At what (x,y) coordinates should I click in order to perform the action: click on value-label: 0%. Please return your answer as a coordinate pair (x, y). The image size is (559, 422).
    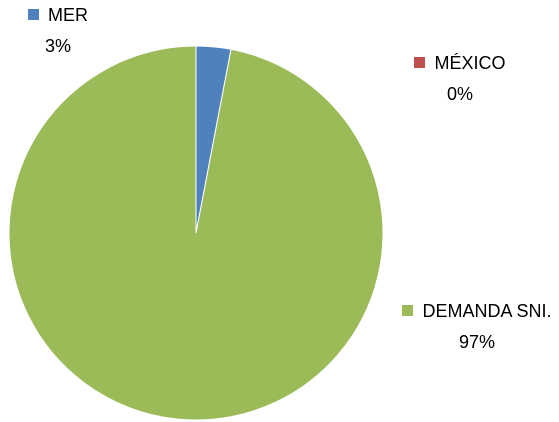
    Looking at the image, I should click on (459, 94).